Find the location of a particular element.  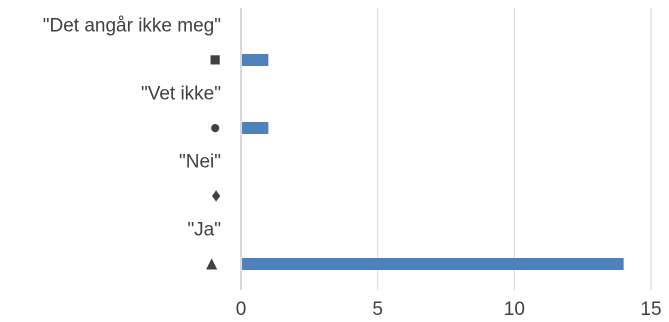

category-label: "Vet ikke" is located at coordinates (181, 94).